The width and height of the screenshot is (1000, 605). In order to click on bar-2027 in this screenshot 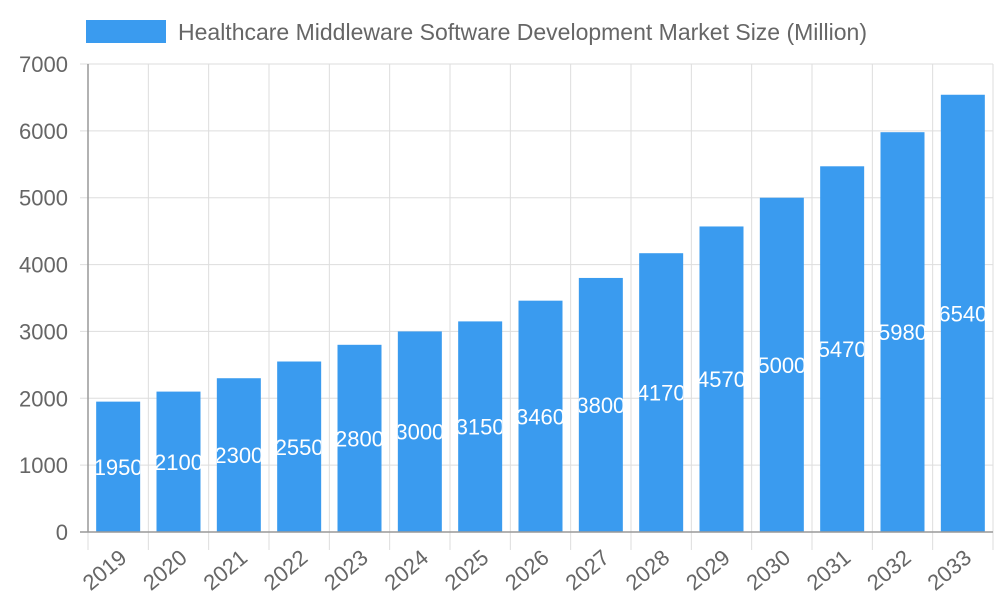, I will do `click(600, 404)`.